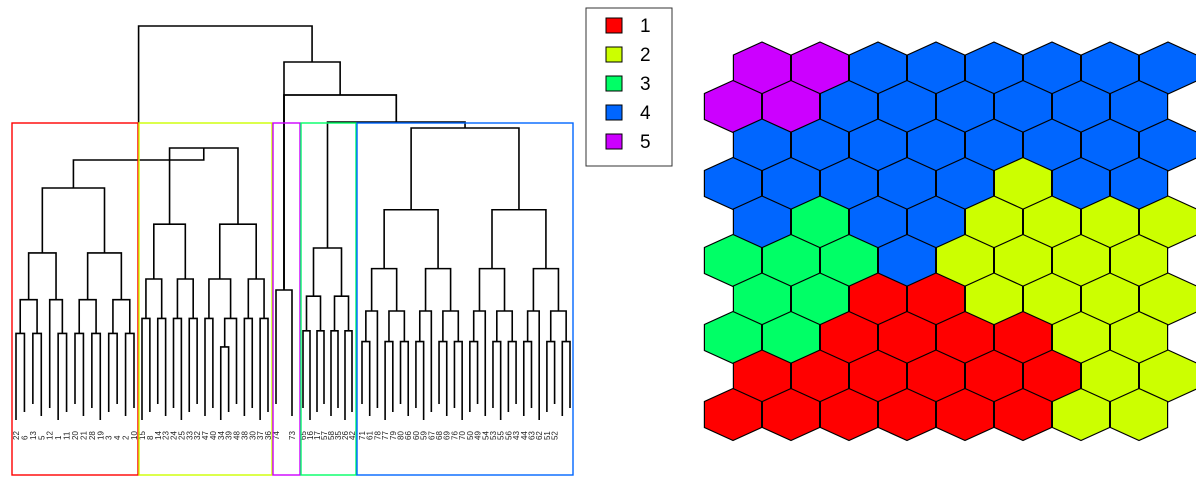 This screenshot has height=477, width=1196. What do you see at coordinates (109, 437) in the screenshot?
I see `leaf-label: 3` at bounding box center [109, 437].